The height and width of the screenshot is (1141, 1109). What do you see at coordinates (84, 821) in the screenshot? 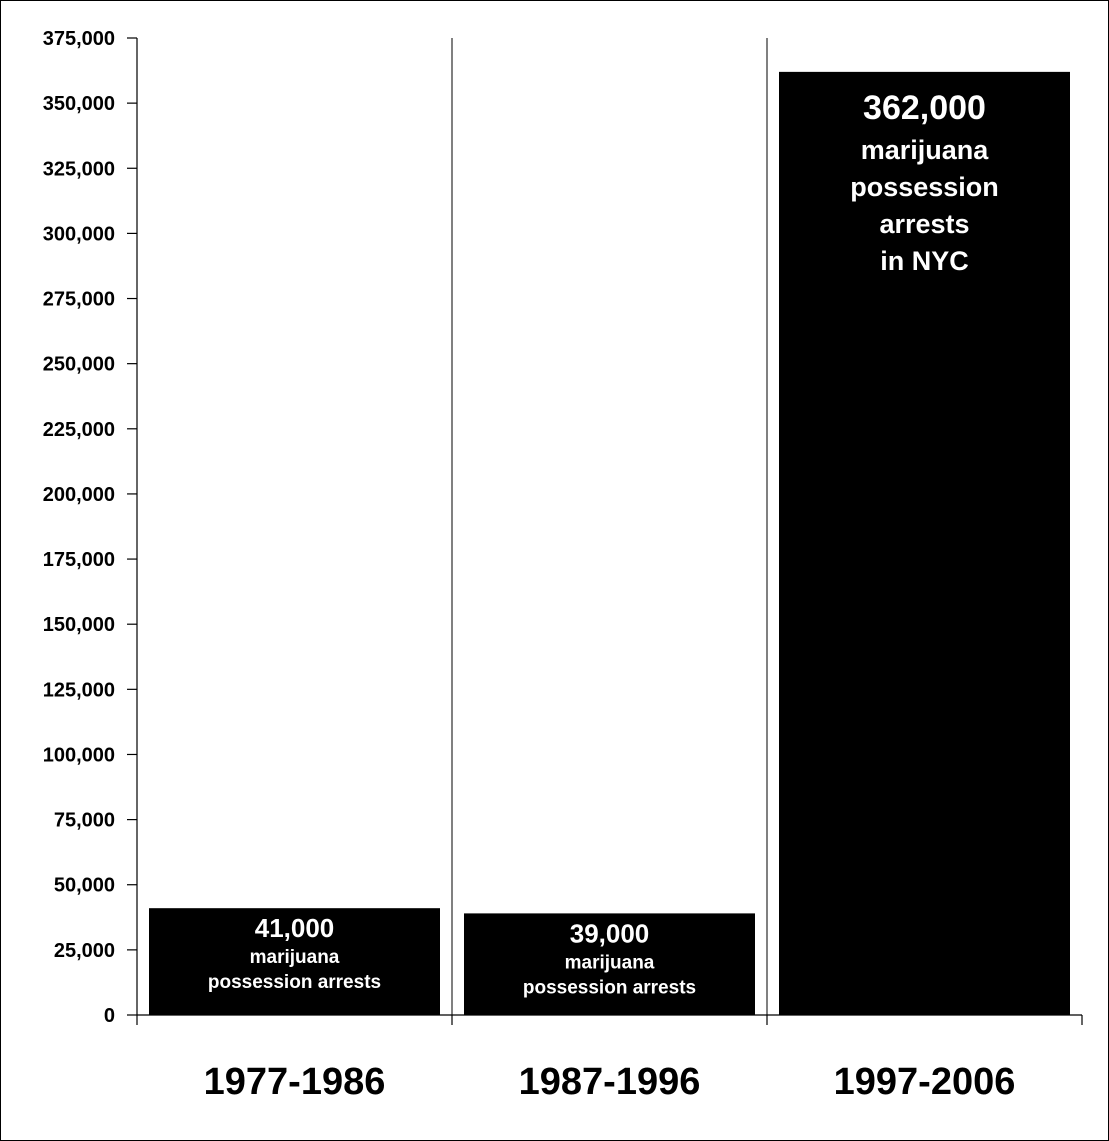
I see `y-tick-label: 75,000` at bounding box center [84, 821].